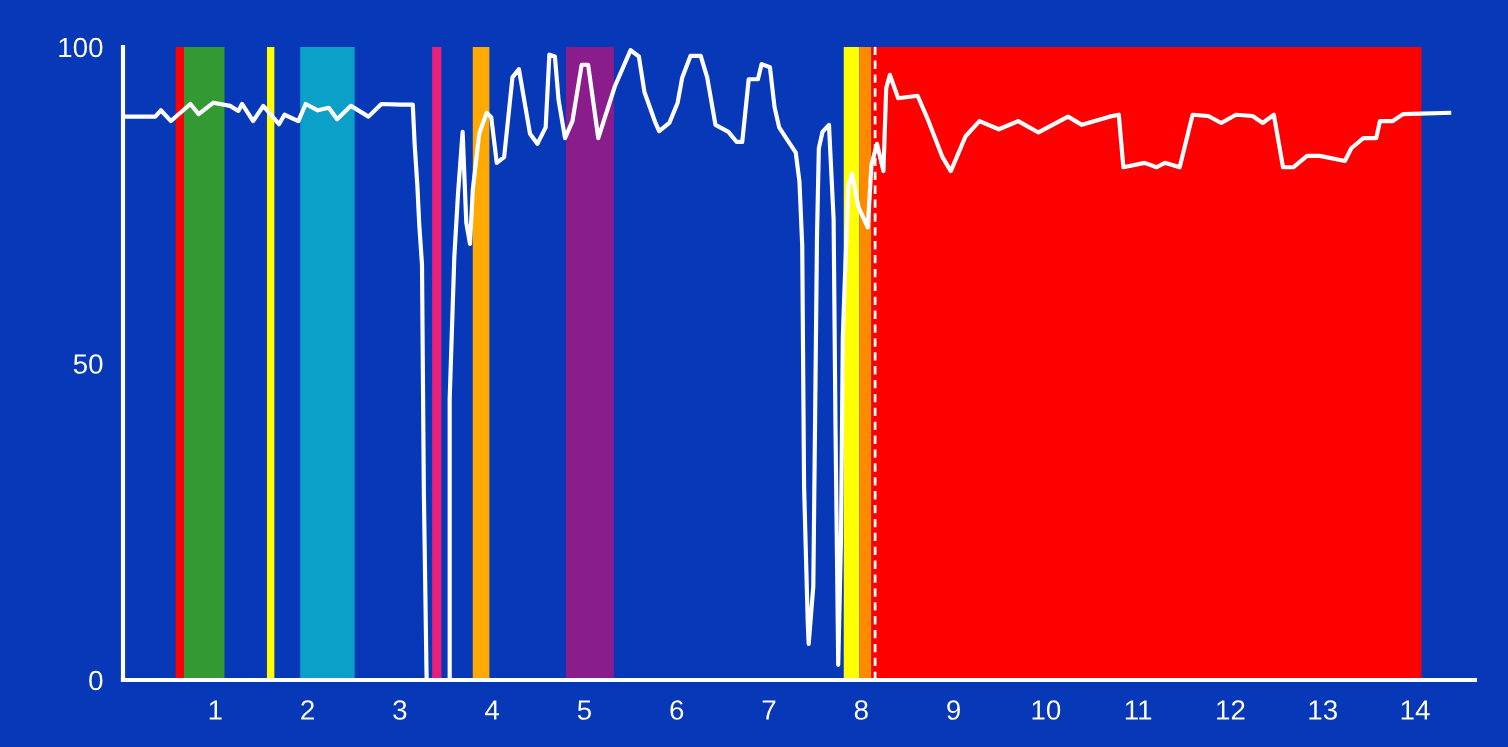  Describe the element at coordinates (861, 710) in the screenshot. I see `x-tick-label: 8` at that location.